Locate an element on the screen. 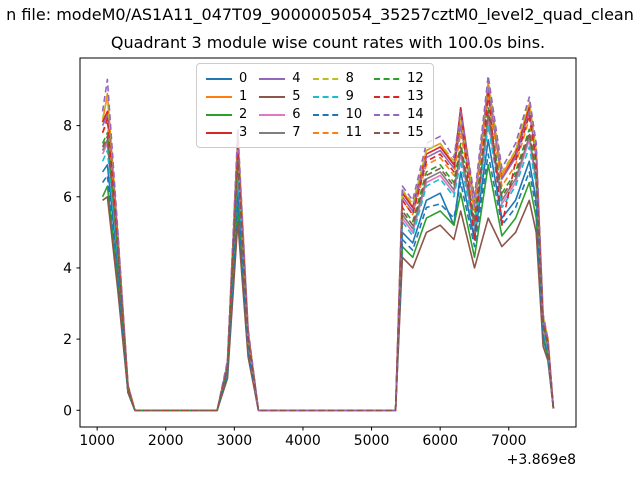 Image resolution: width=640 pixels, height=480 pixels. legend-label: 2 is located at coordinates (243, 114).